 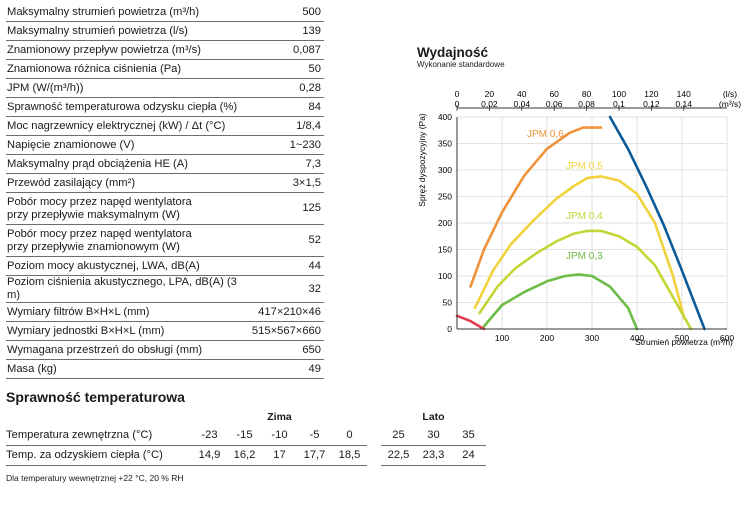 What do you see at coordinates (279, 455) in the screenshot?
I see `temp-value-winter: 17` at bounding box center [279, 455].